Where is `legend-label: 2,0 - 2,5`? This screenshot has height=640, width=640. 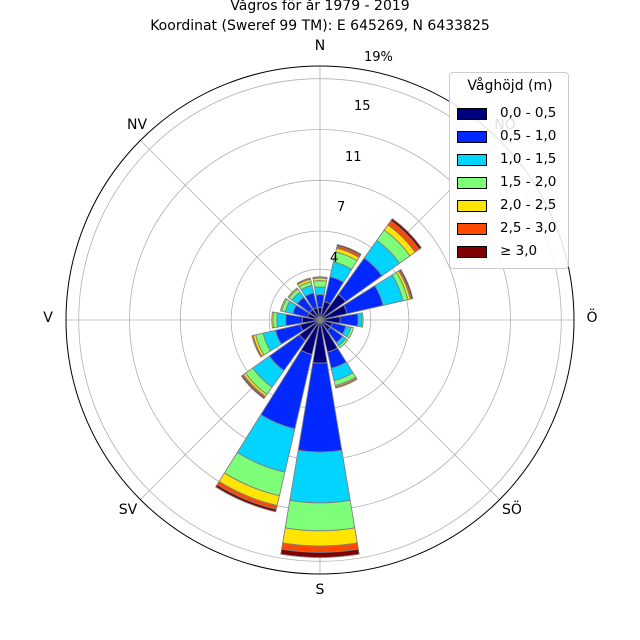
legend-label: 2,0 - 2,5 is located at coordinates (528, 205).